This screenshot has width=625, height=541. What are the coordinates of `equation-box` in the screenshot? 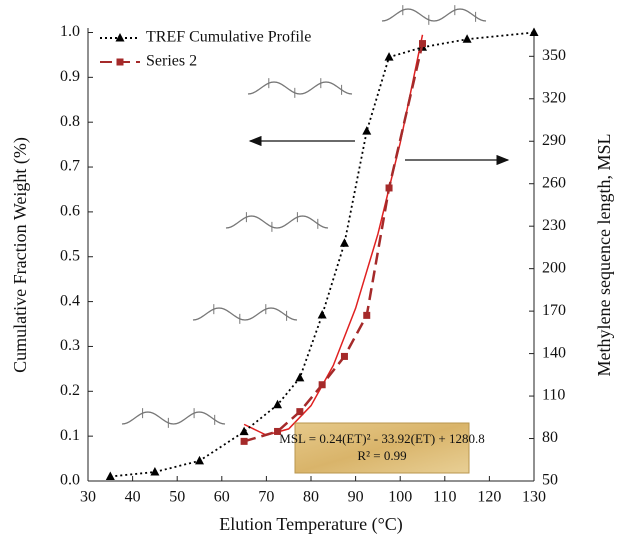 It's located at (382, 448).